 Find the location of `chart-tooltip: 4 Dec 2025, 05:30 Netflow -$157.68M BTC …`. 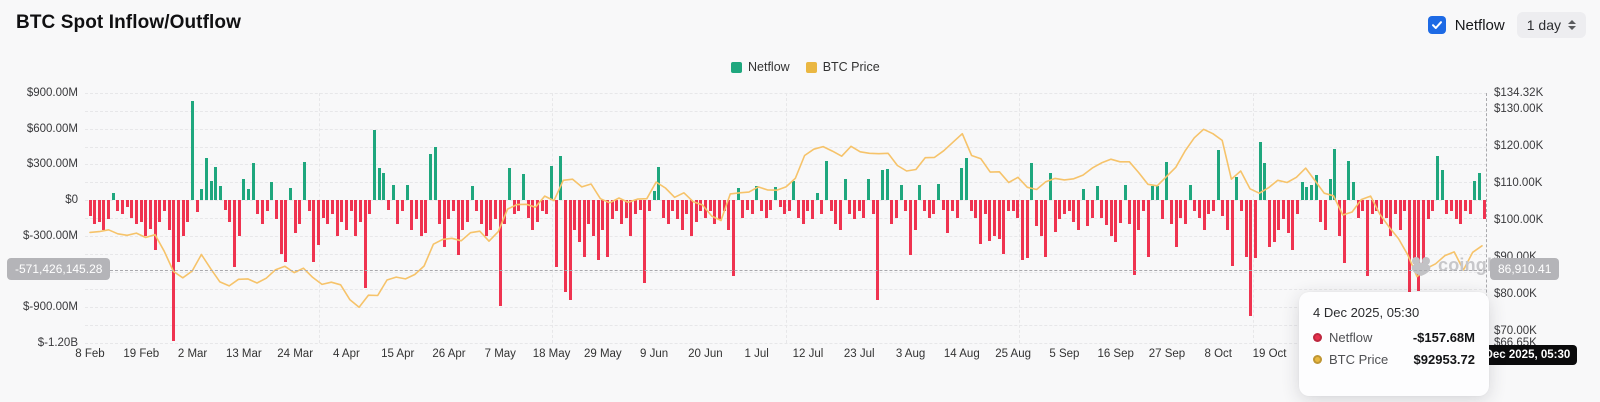

chart-tooltip: 4 Dec 2025, 05:30 Netflow -$157.68M BTC … is located at coordinates (1394, 344).